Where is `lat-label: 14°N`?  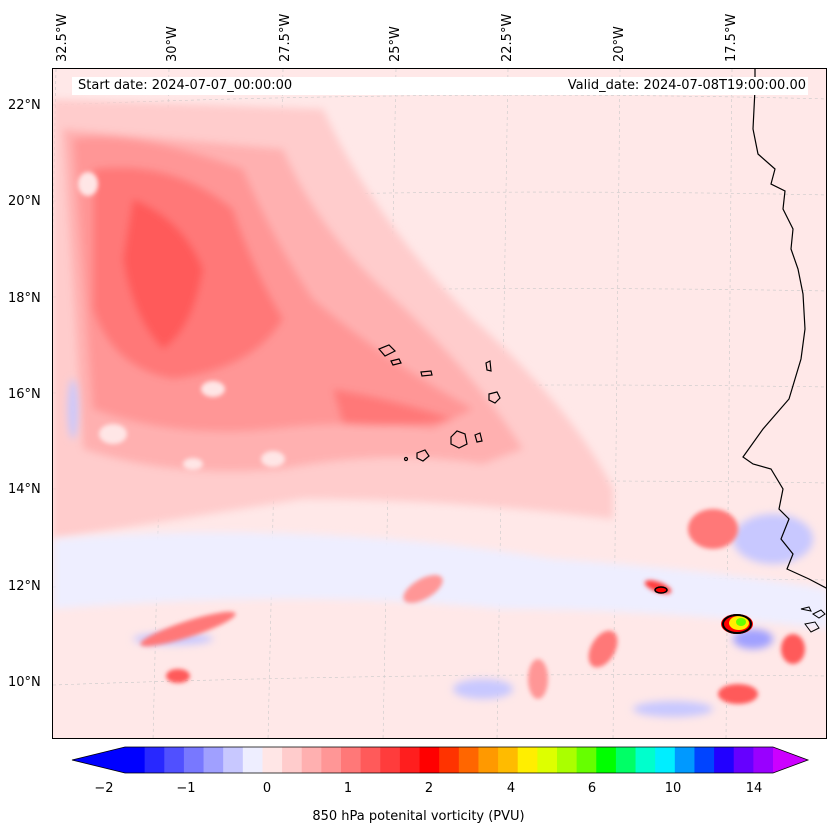
lat-label: 14°N is located at coordinates (24, 489).